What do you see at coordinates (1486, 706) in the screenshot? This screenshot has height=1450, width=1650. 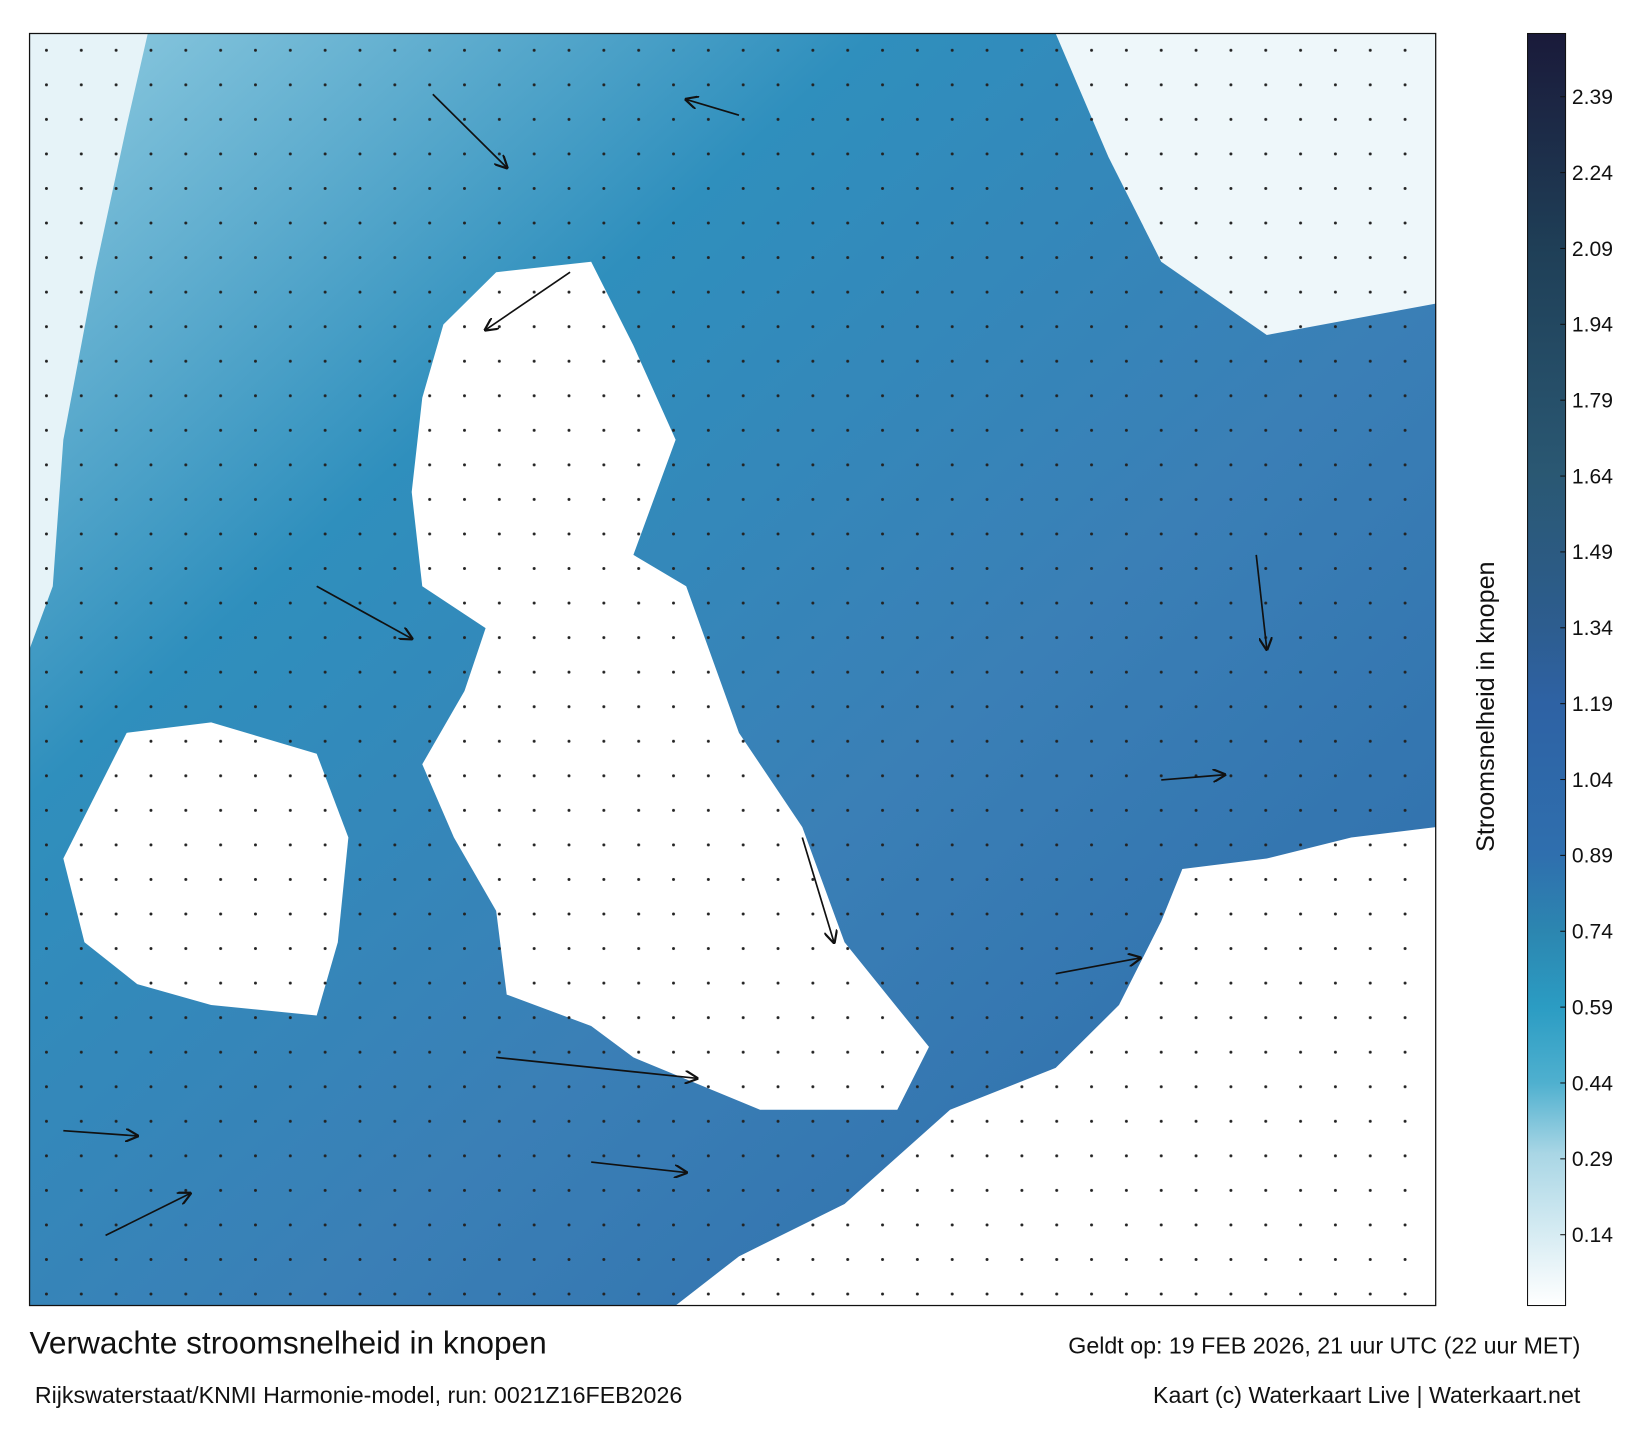 I see `colorbar-label: Stroomsnelheid in knopen` at bounding box center [1486, 706].